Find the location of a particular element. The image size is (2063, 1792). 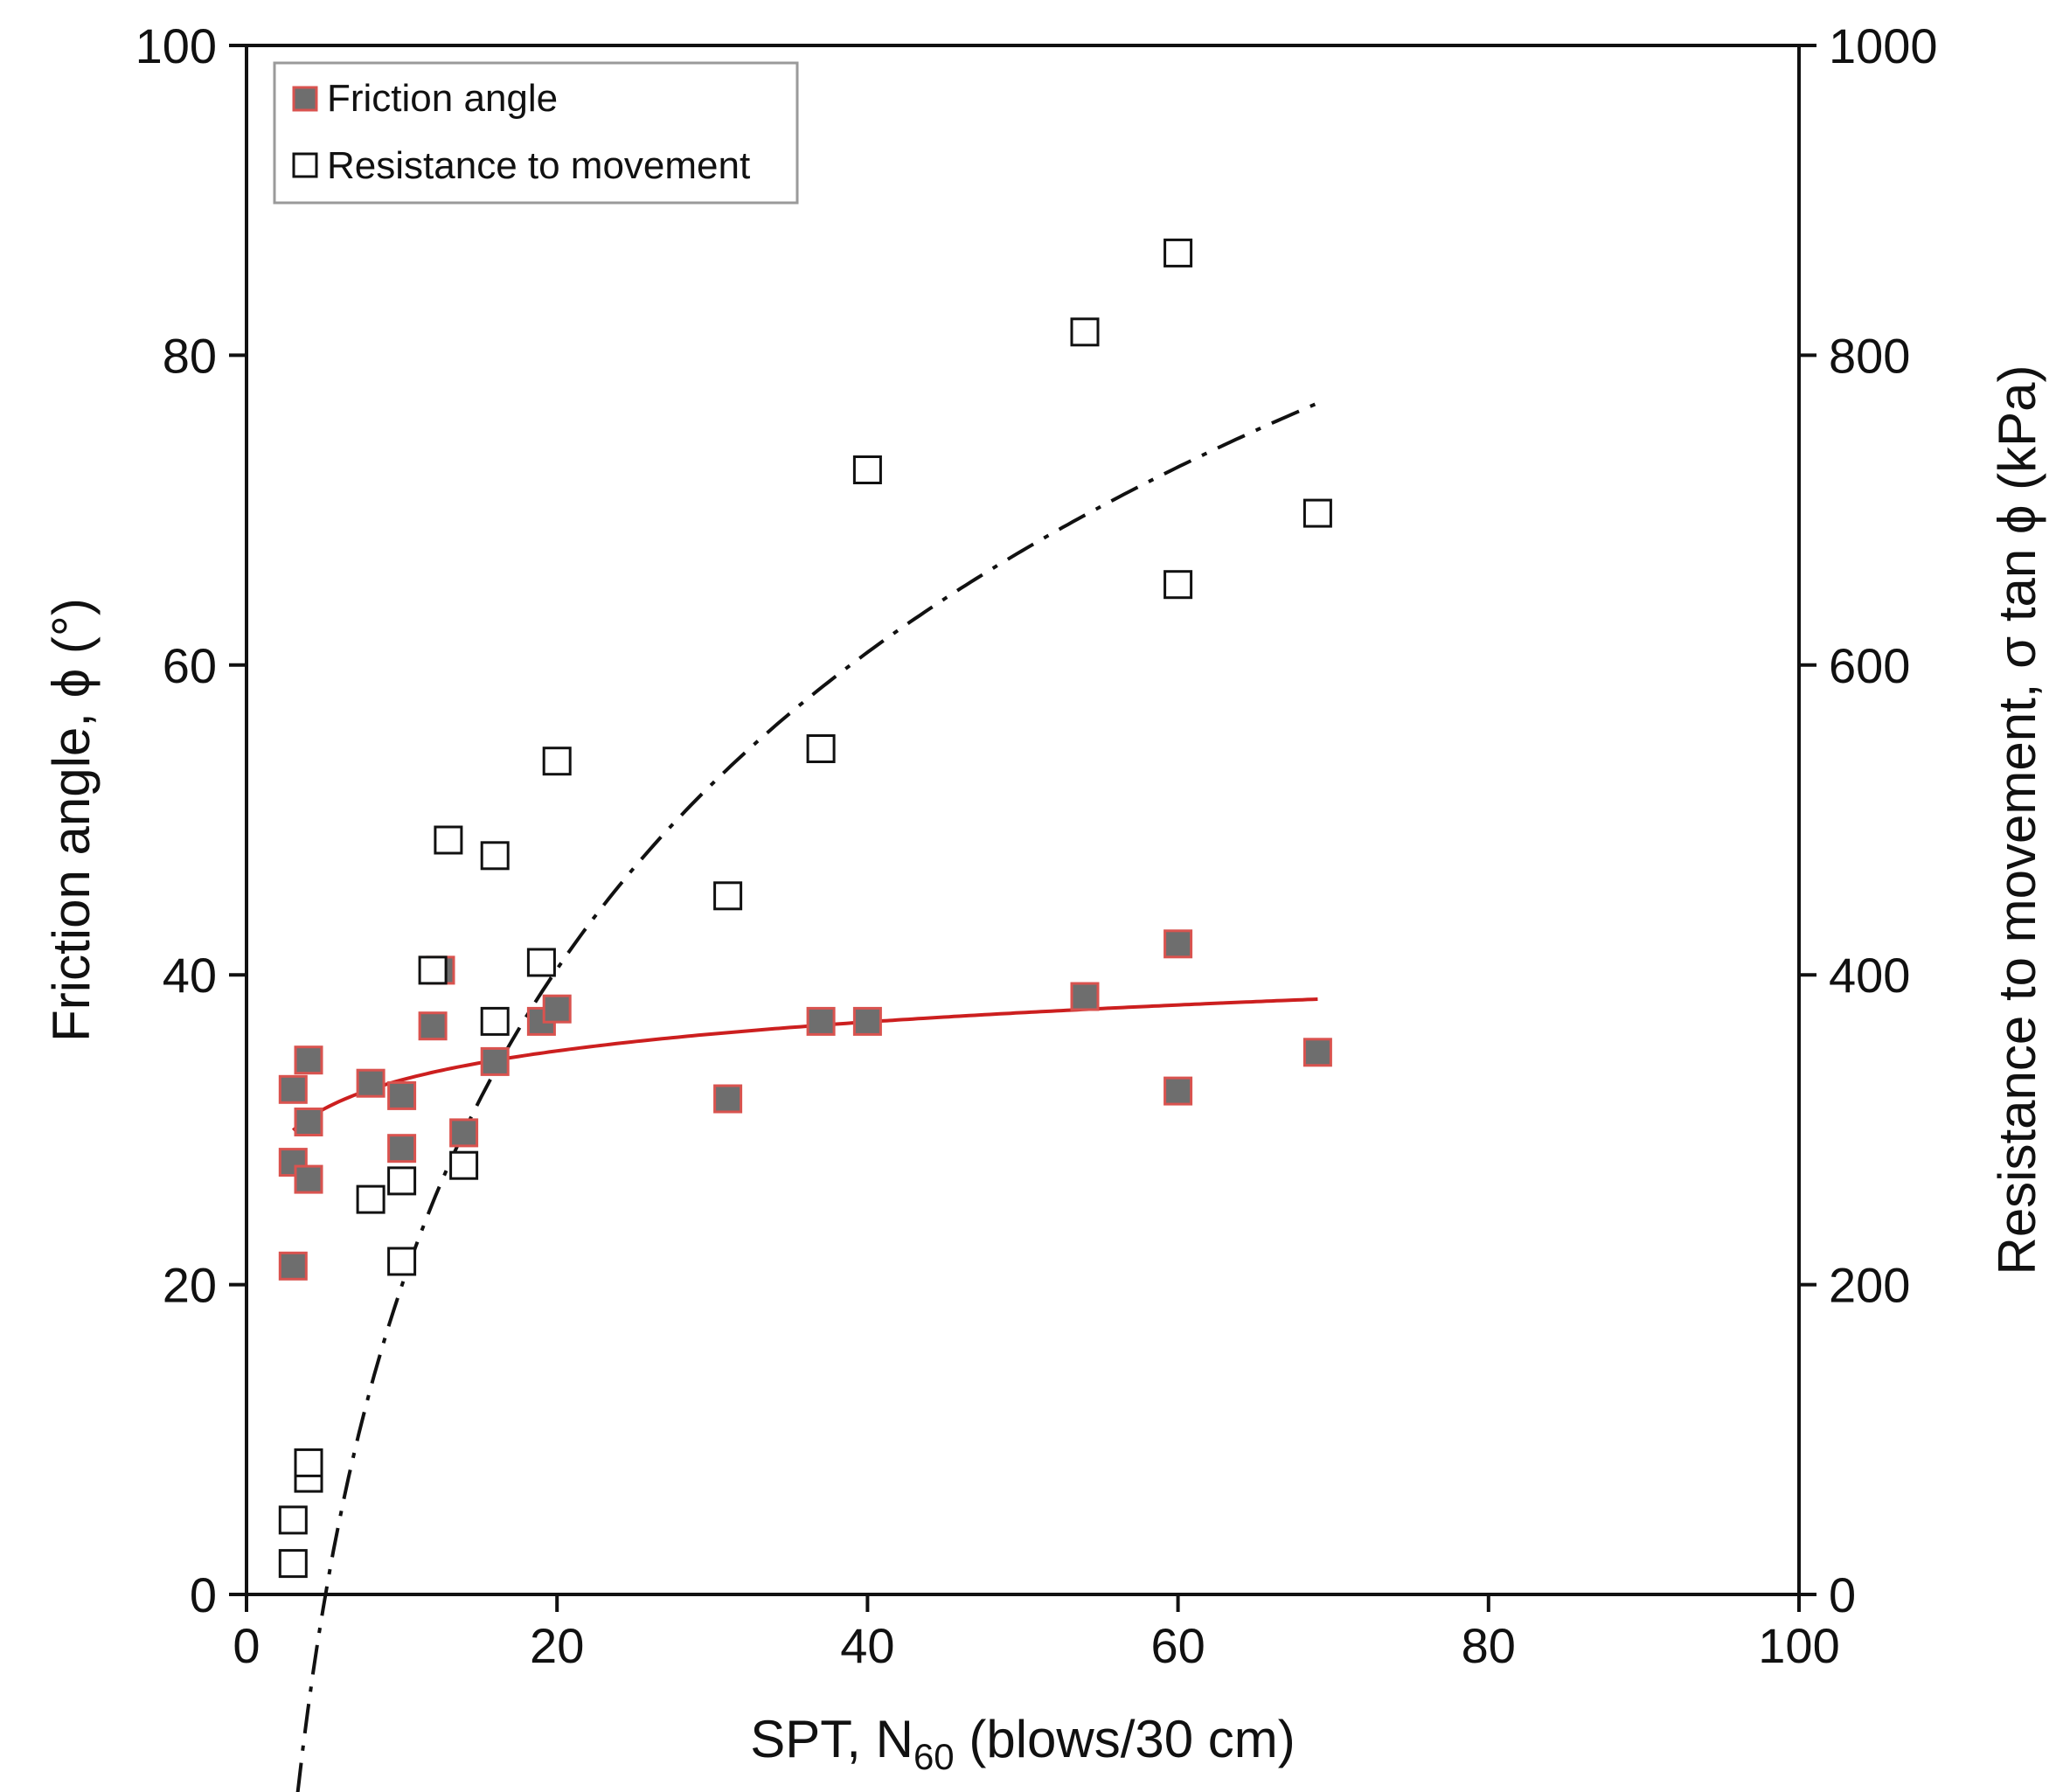

x-axis-title-main: SPT, N is located at coordinates (831, 1739).